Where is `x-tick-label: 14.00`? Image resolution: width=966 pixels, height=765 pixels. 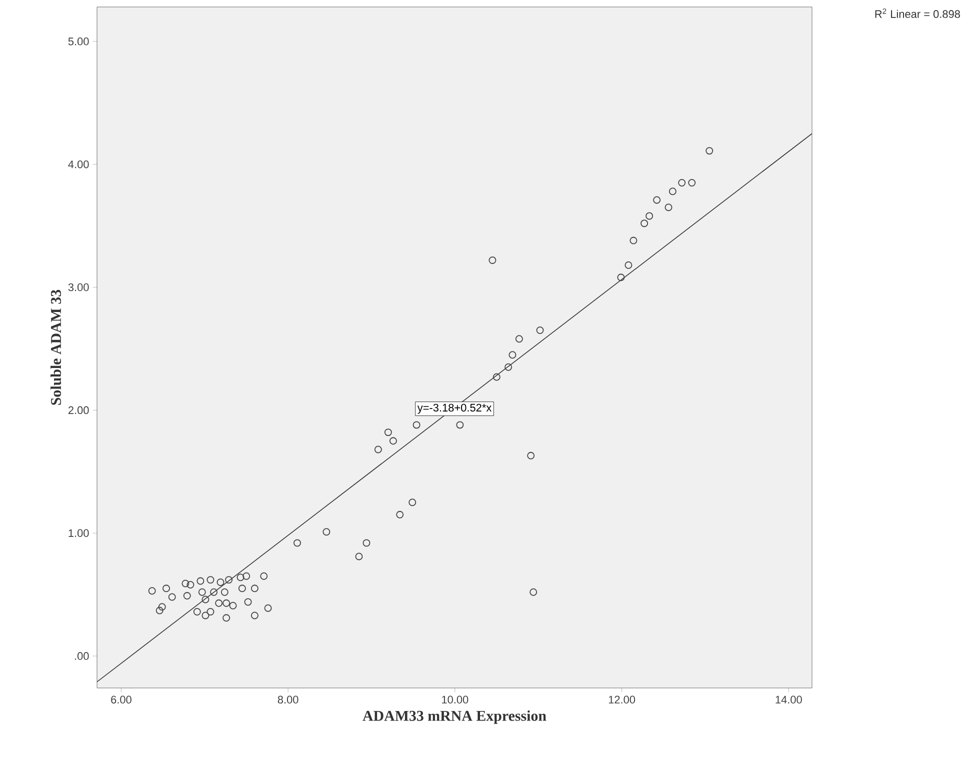 x-tick-label: 14.00 is located at coordinates (789, 700).